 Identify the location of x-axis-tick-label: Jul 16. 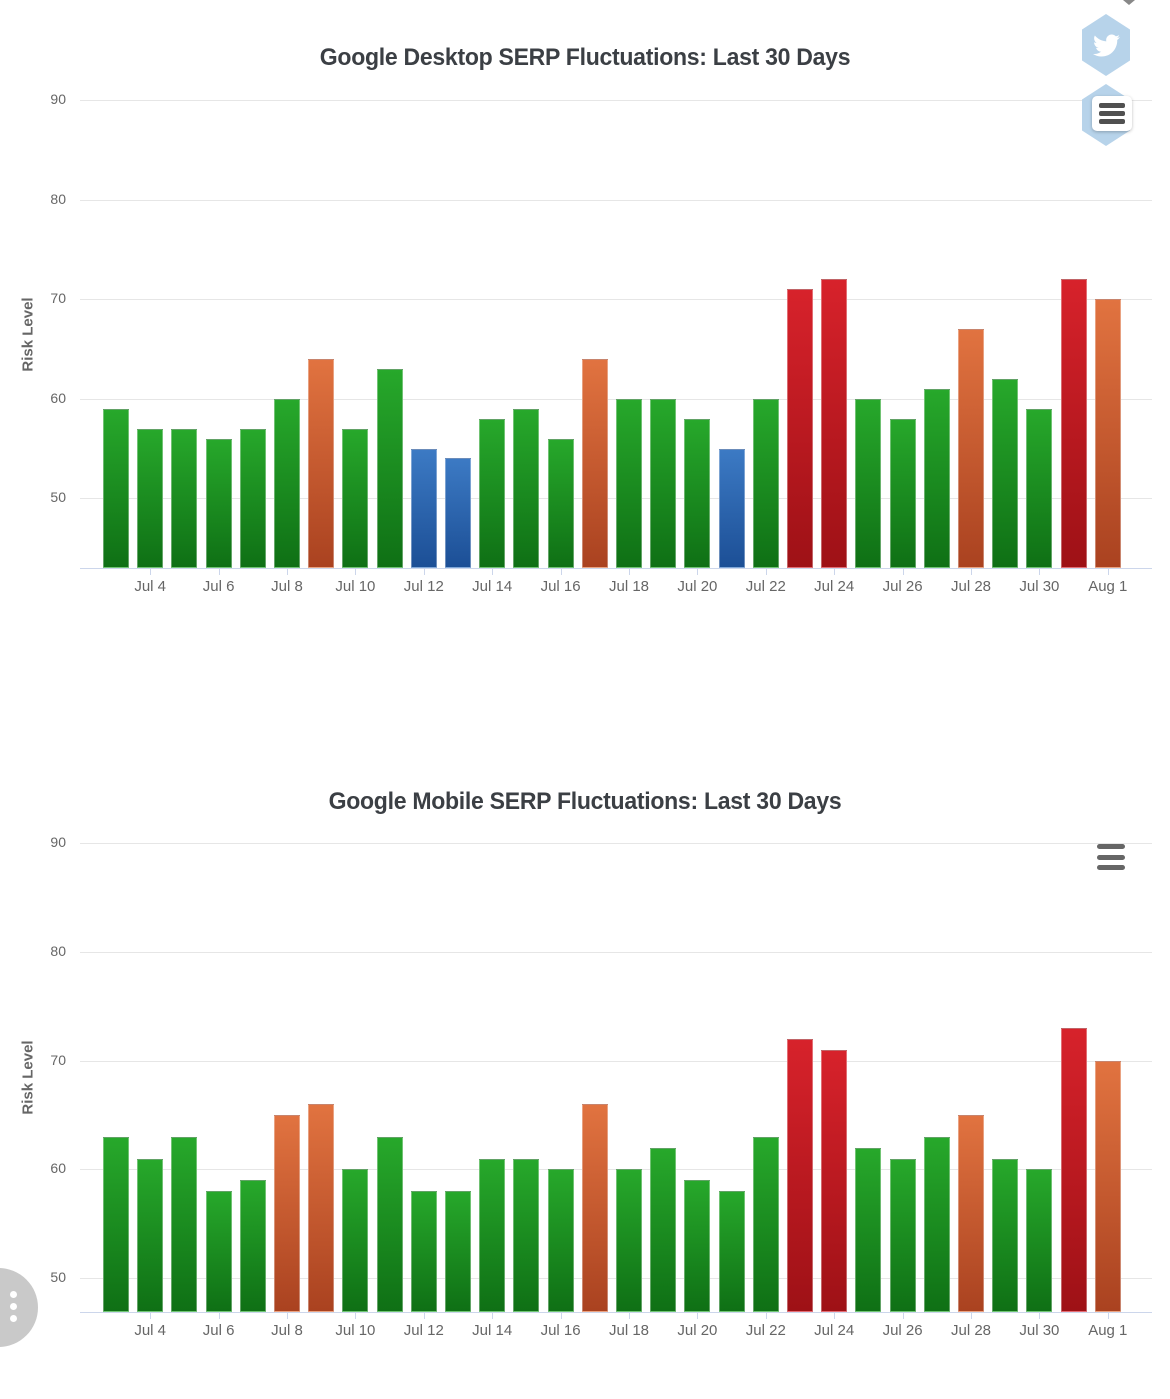
(560, 586).